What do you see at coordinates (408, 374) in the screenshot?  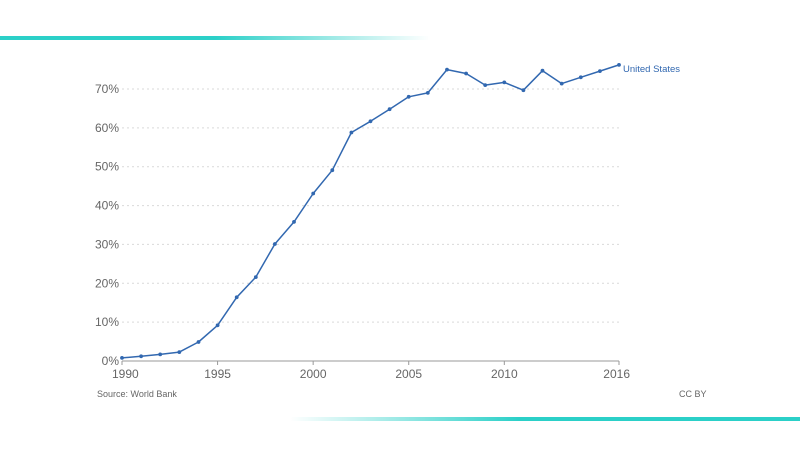 I see `x-tick-label: 2005` at bounding box center [408, 374].